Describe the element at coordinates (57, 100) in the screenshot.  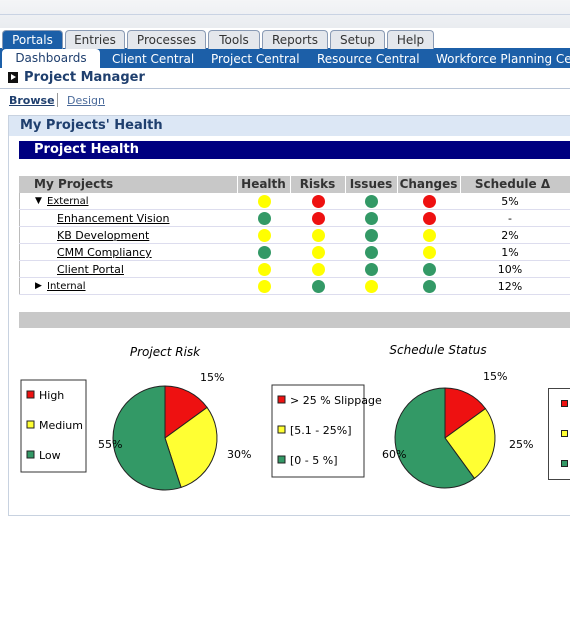
I see `separator` at that location.